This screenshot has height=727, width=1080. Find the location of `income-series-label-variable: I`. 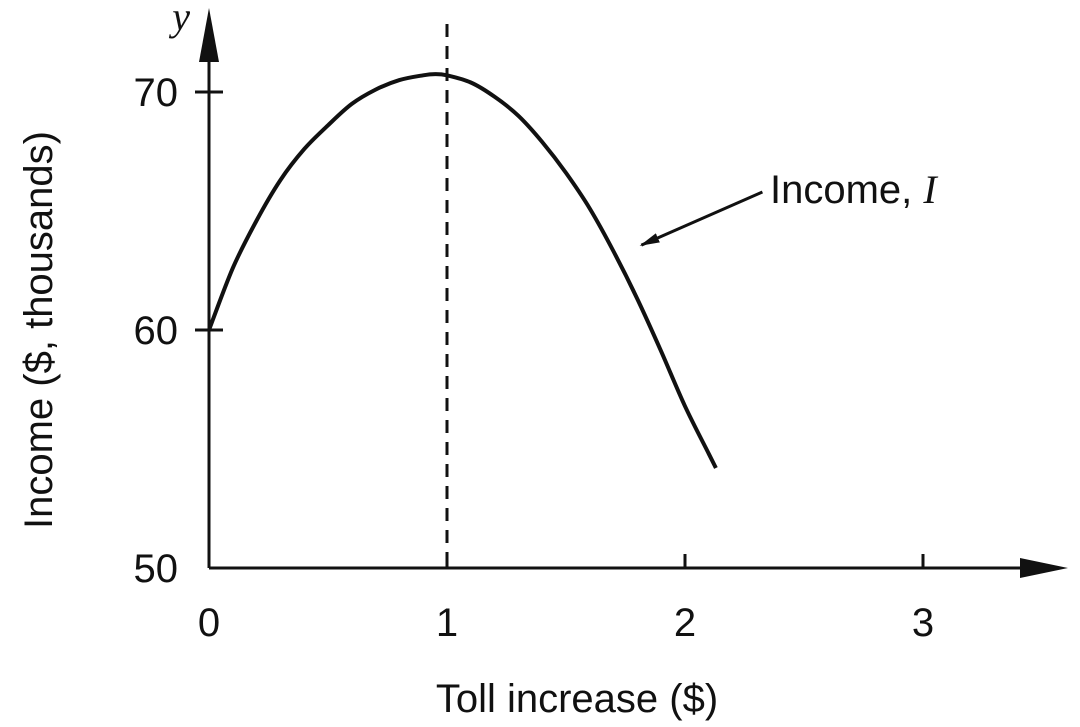

income-series-label-variable: I is located at coordinates (930, 189).